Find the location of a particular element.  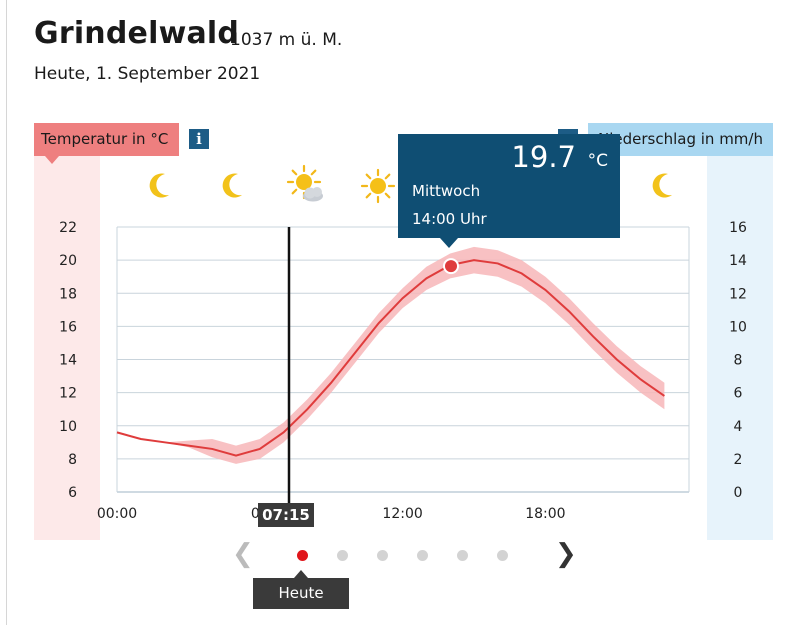

sun-icon is located at coordinates (378, 186).